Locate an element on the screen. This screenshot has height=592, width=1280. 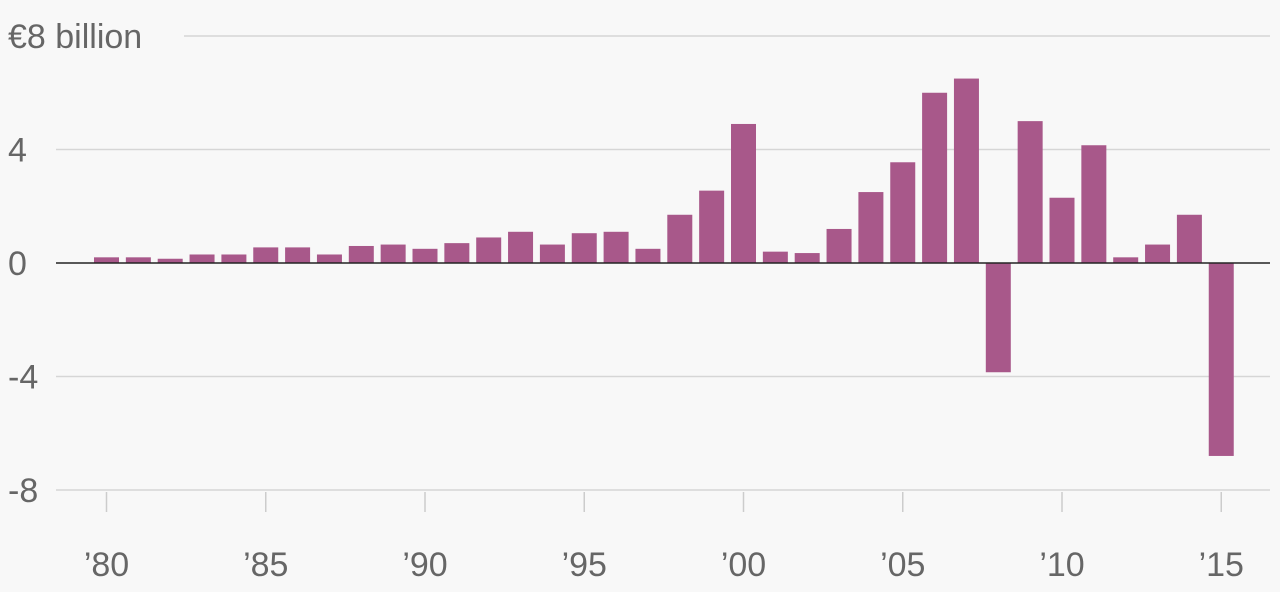
x-tick-label: ’95 is located at coordinates (584, 565).